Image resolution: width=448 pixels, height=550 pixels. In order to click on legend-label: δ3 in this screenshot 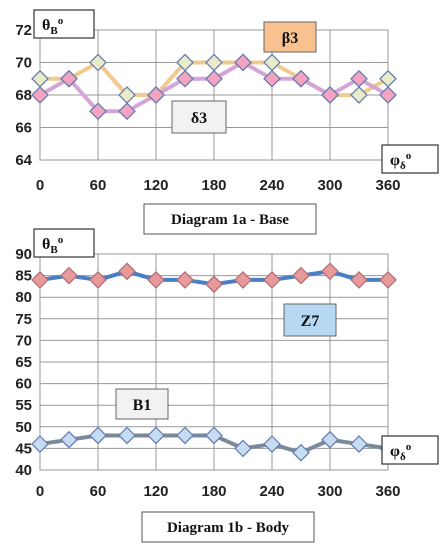, I will do `click(199, 118)`.